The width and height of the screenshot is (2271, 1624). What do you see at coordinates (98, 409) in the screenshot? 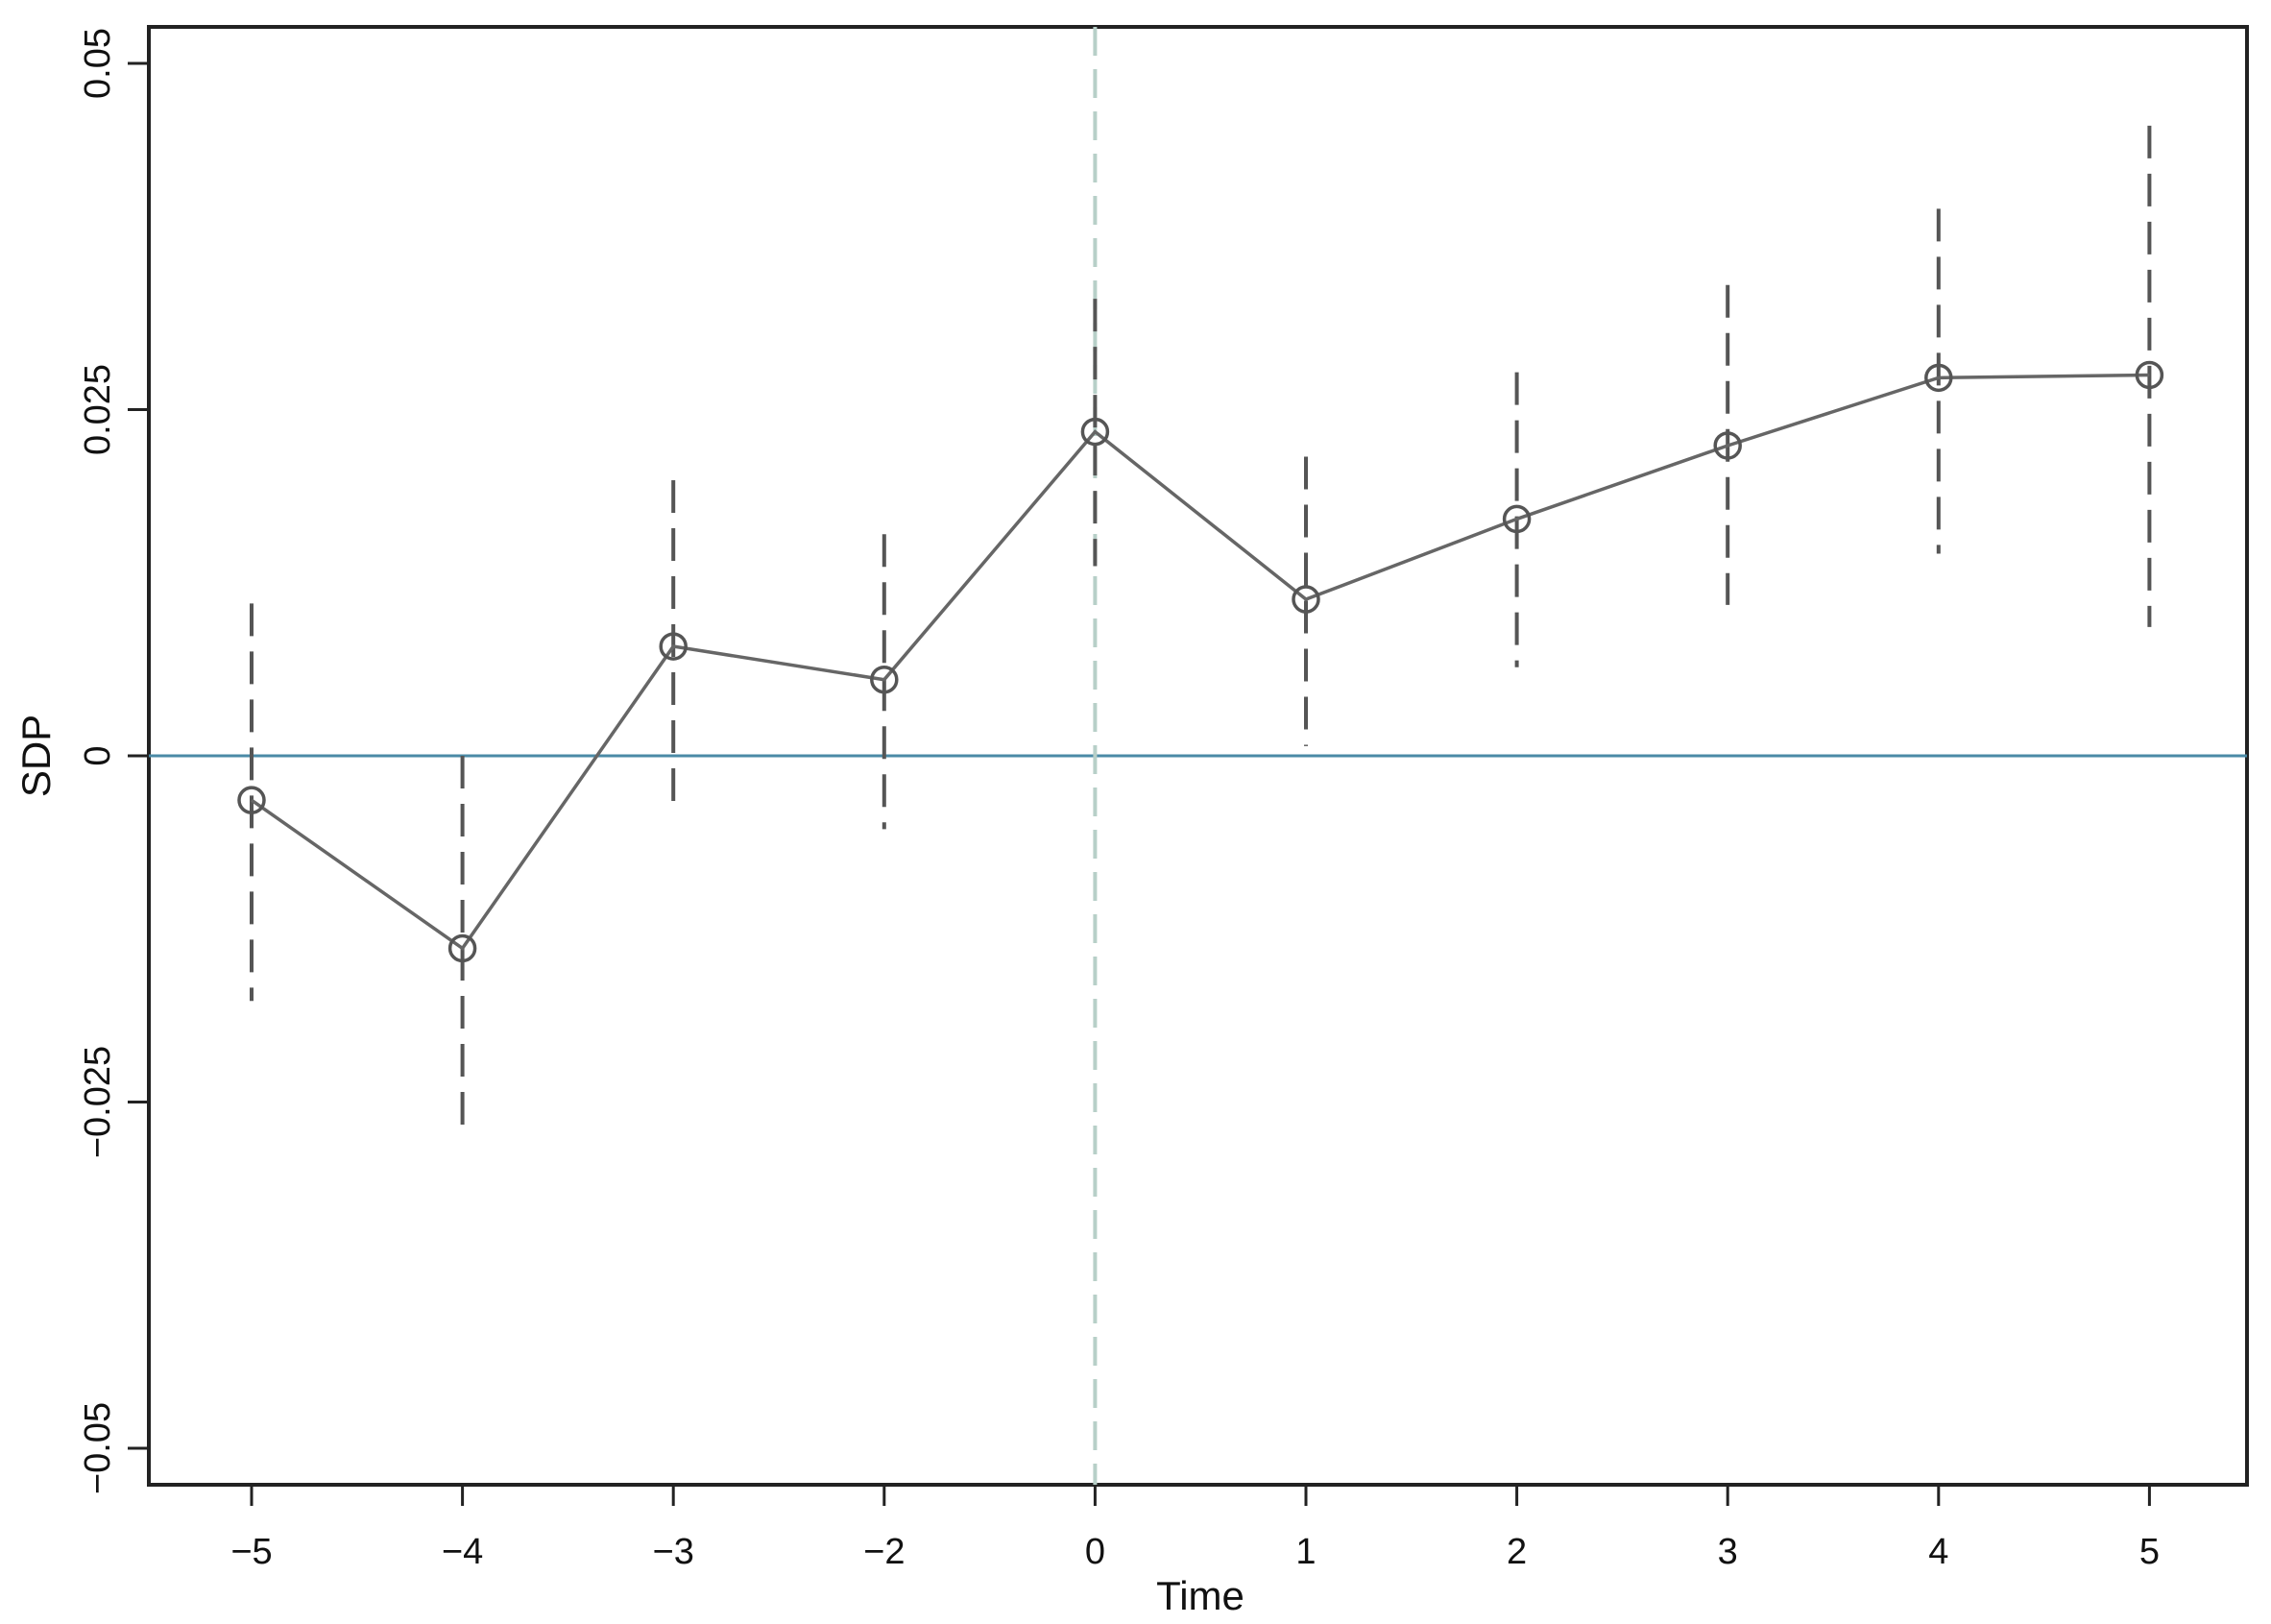
I see `y-tick-label-0.025: 0.025` at bounding box center [98, 409].